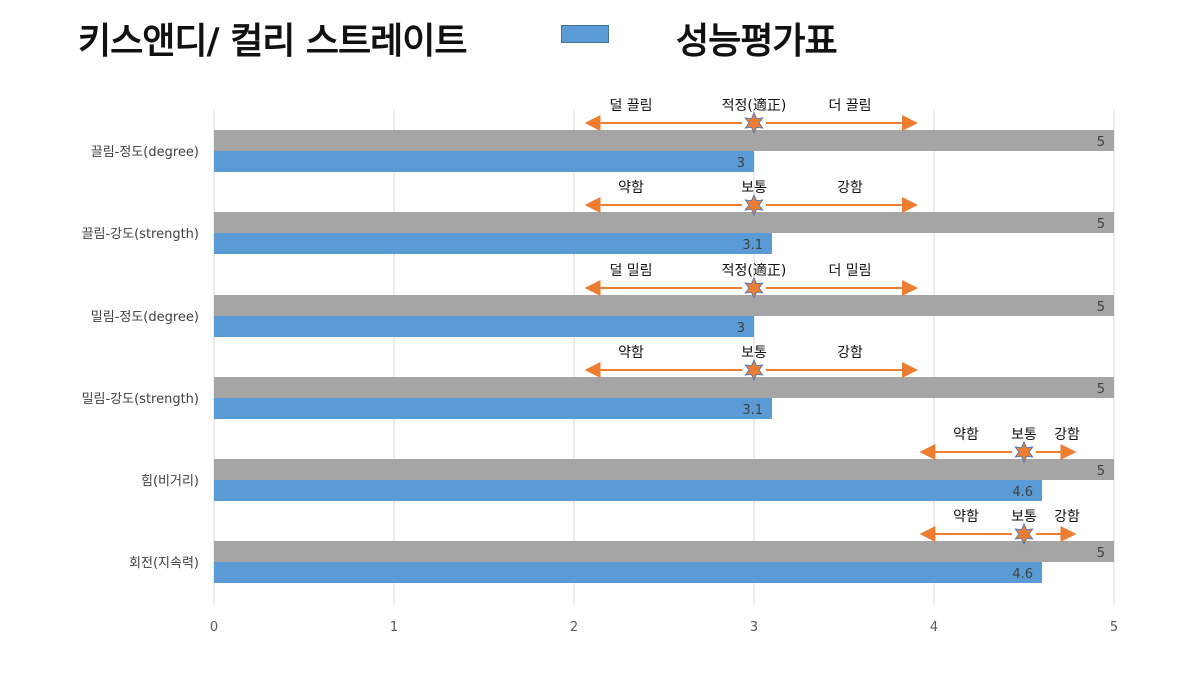 The height and width of the screenshot is (675, 1200). What do you see at coordinates (170, 481) in the screenshot?
I see `category-label: 힘(비거리)` at bounding box center [170, 481].